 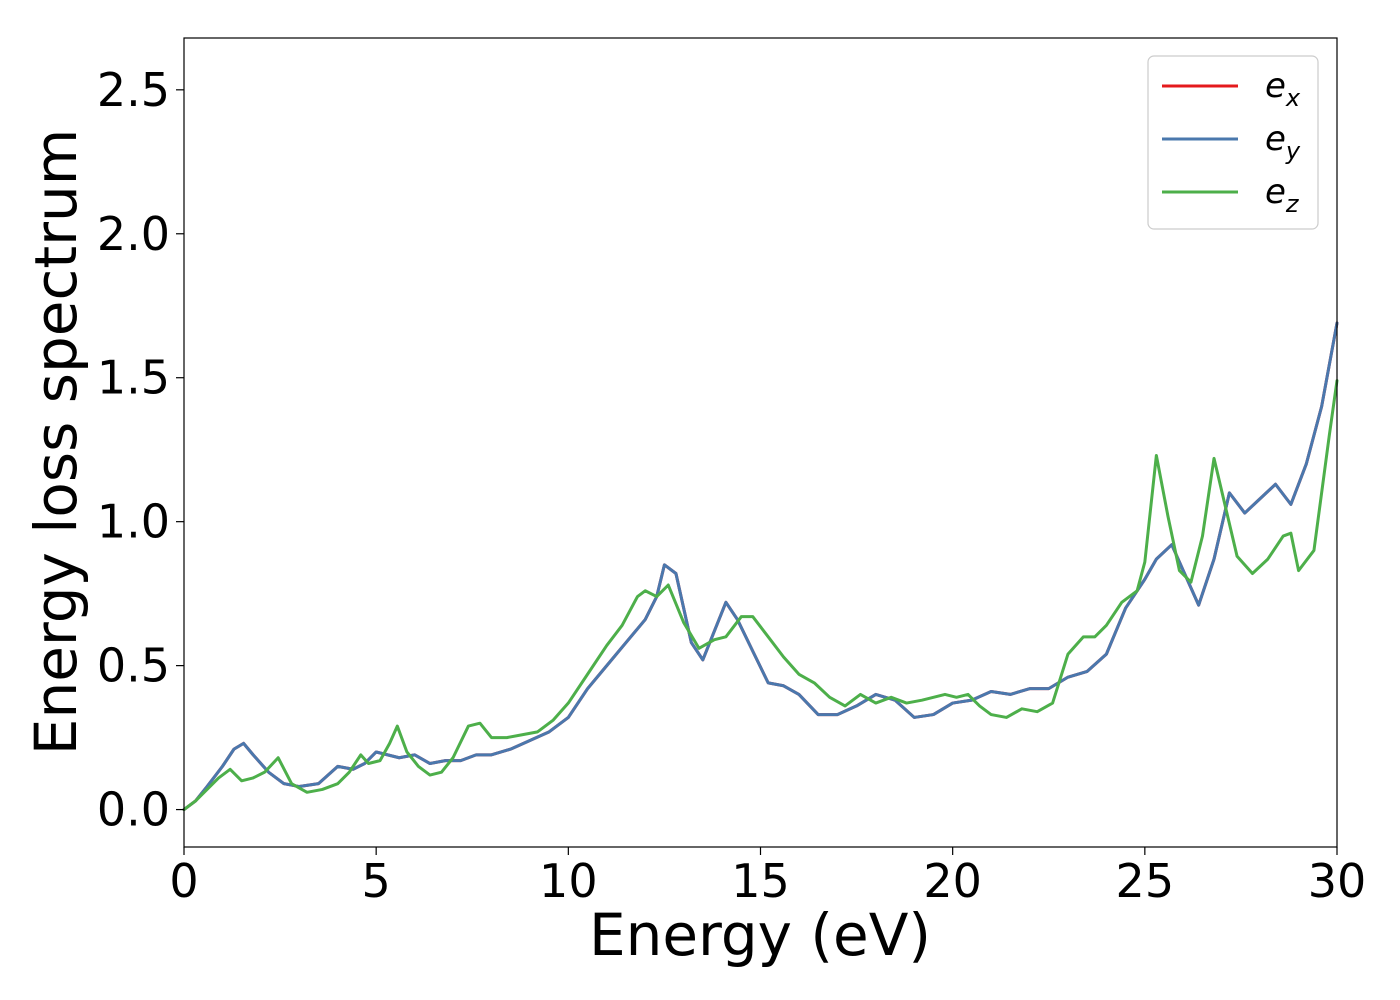 I want to click on y-axis-label: Energy loss spectrum, so click(x=56, y=442).